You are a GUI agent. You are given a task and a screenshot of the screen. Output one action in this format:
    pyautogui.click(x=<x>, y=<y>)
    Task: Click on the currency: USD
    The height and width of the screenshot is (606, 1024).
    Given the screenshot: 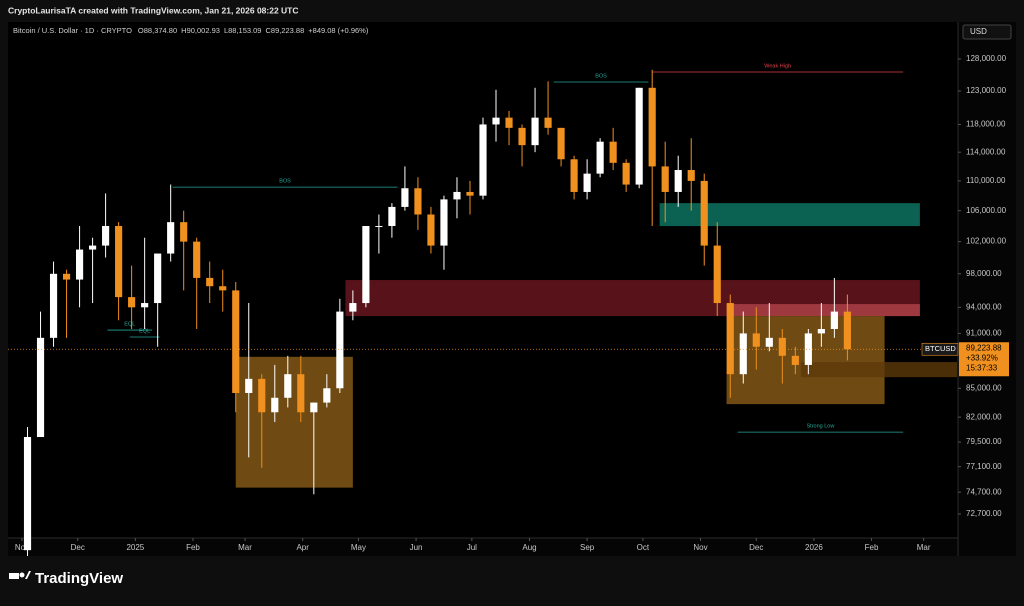 What is the action you would take?
    pyautogui.click(x=978, y=31)
    